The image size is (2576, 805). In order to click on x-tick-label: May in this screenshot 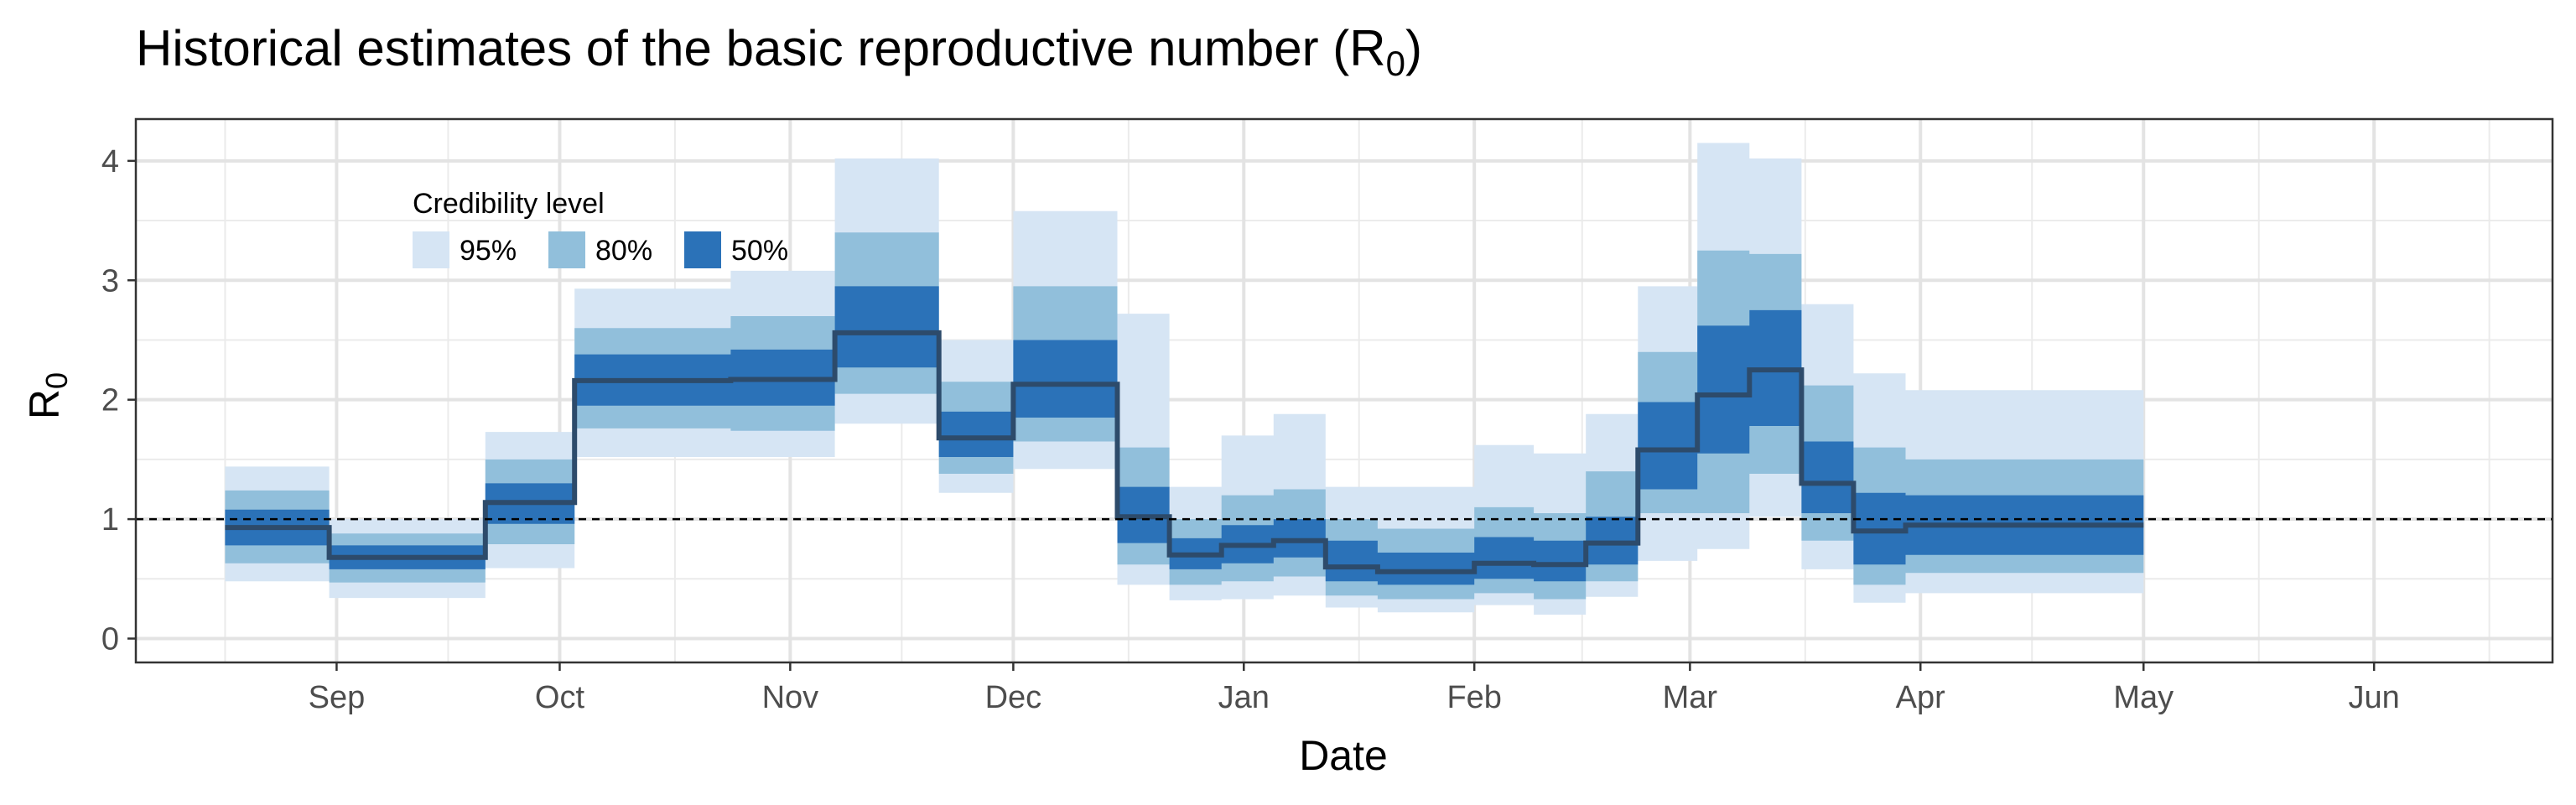, I will do `click(2143, 697)`.